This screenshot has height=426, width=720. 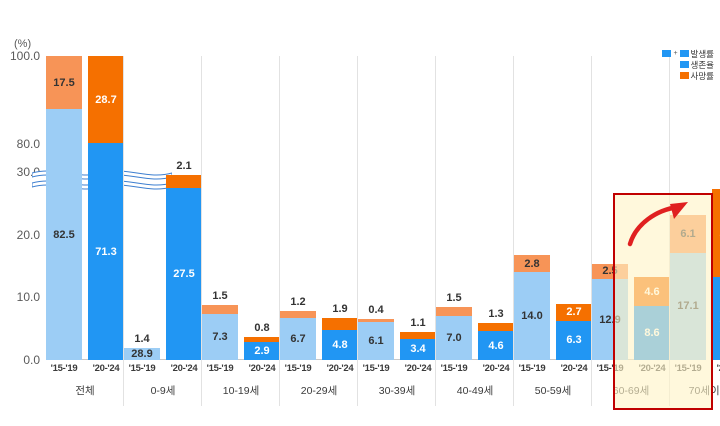 I want to click on bar-segment-mortality: 1.3, so click(x=496, y=320).